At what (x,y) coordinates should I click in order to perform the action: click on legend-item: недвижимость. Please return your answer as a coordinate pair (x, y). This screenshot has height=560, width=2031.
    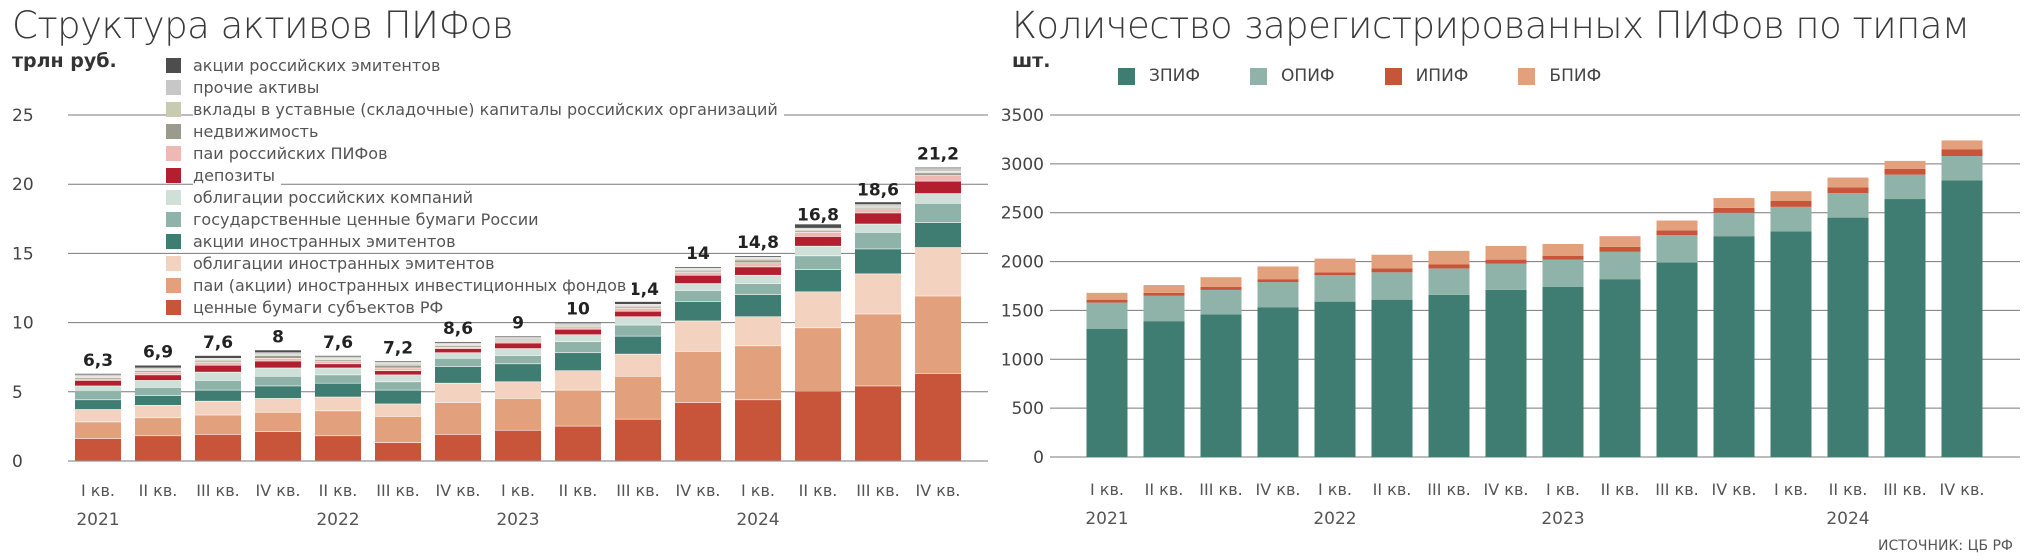
    Looking at the image, I should click on (475, 131).